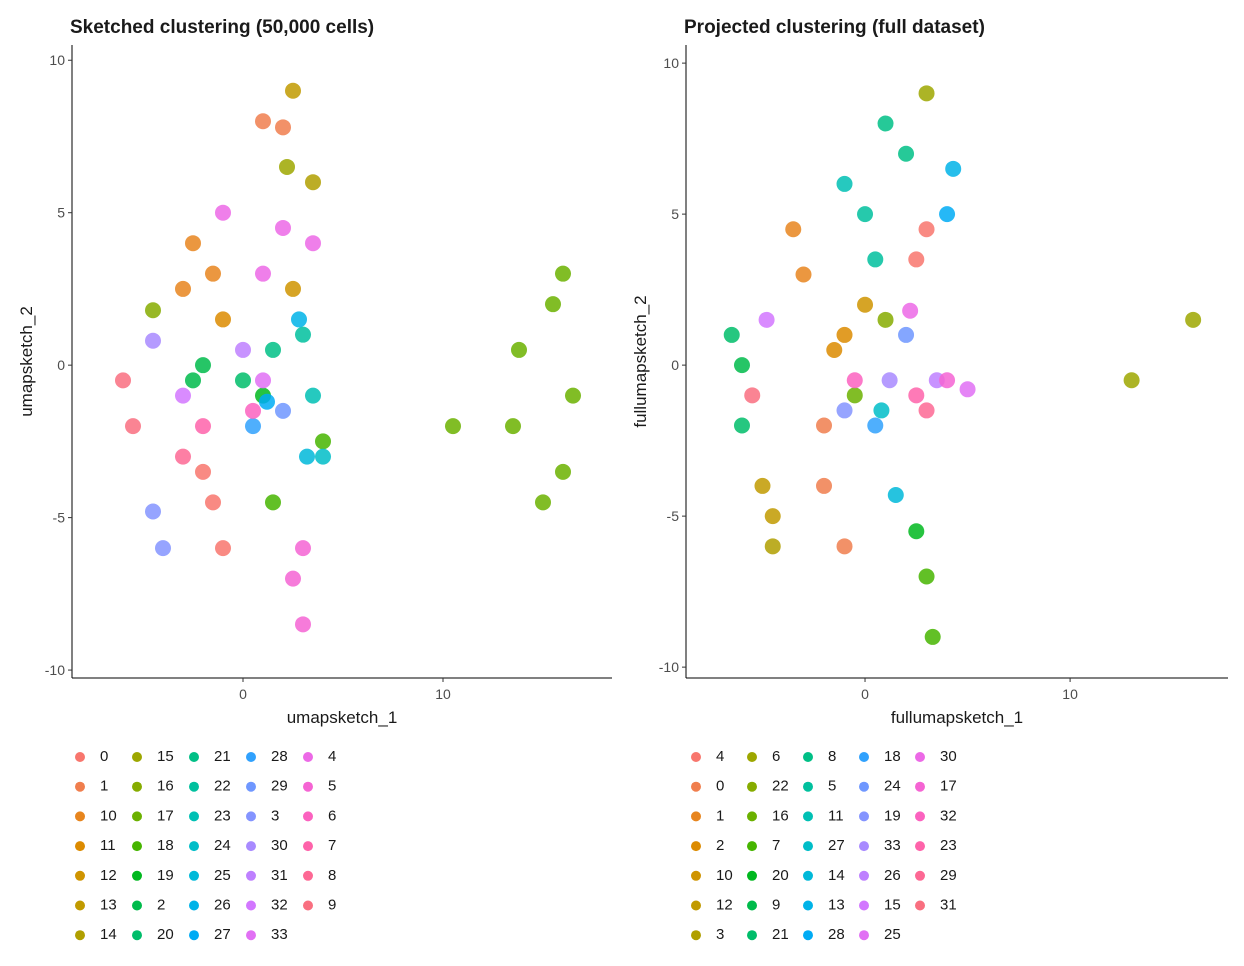  I want to click on chart-title: Sketched clustering (50,000 cells), so click(222, 27).